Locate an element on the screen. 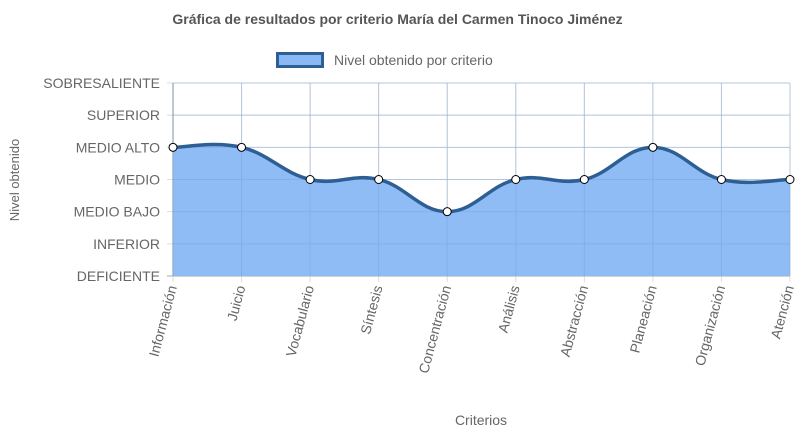  y-tick-label: DEFICIENTE is located at coordinates (118, 276).